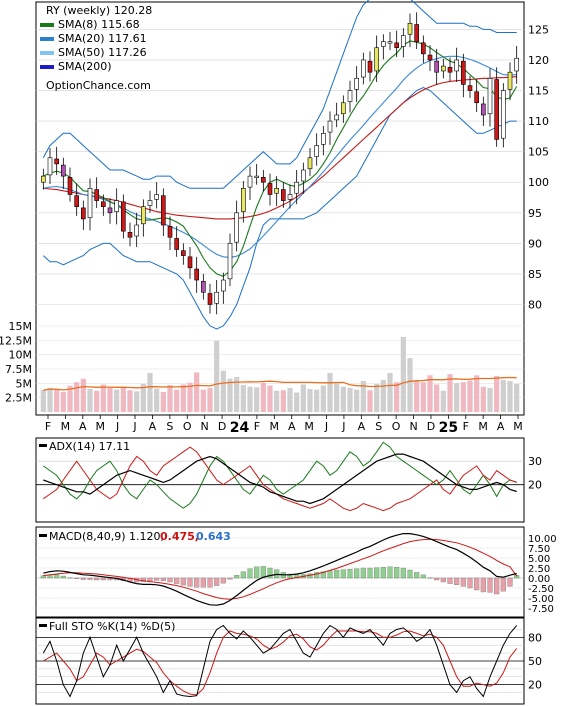  Describe the element at coordinates (275, 426) in the screenshot. I see `x-tick-label: M` at that location.